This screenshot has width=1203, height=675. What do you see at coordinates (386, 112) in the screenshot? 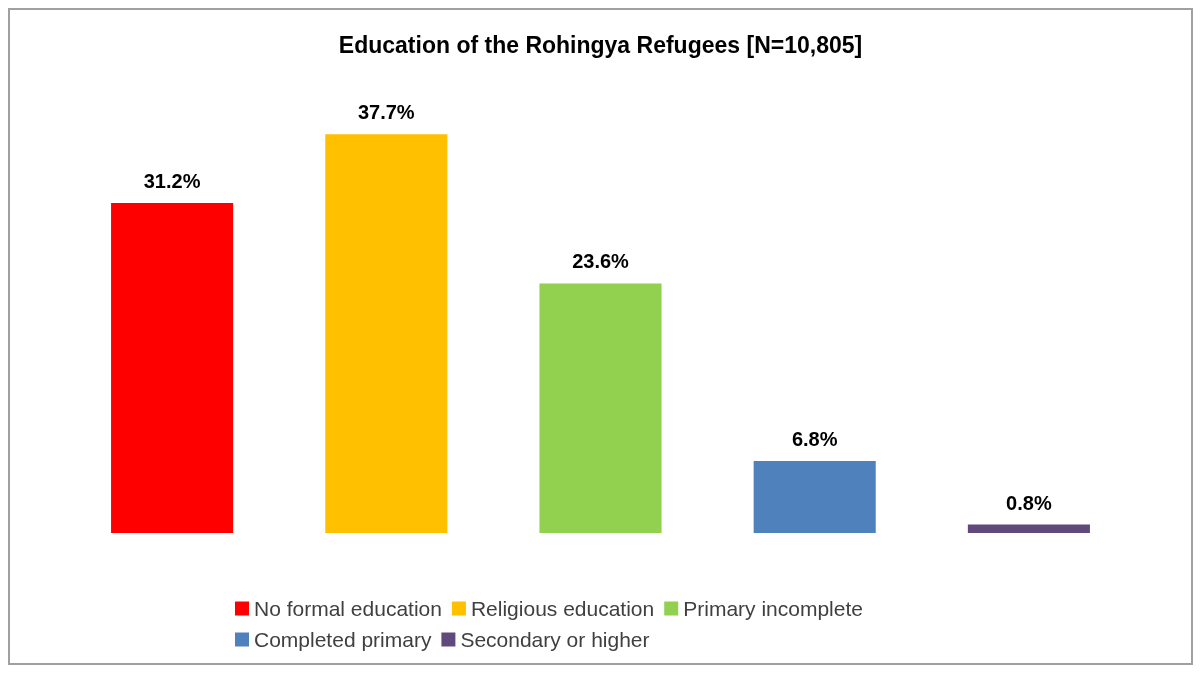
I see `data-label: 37.7%` at bounding box center [386, 112].